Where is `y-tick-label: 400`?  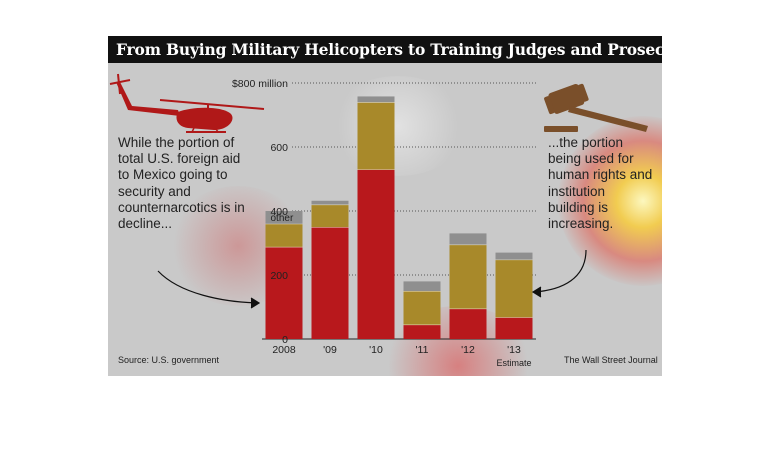
y-tick-label: 400 is located at coordinates (279, 212).